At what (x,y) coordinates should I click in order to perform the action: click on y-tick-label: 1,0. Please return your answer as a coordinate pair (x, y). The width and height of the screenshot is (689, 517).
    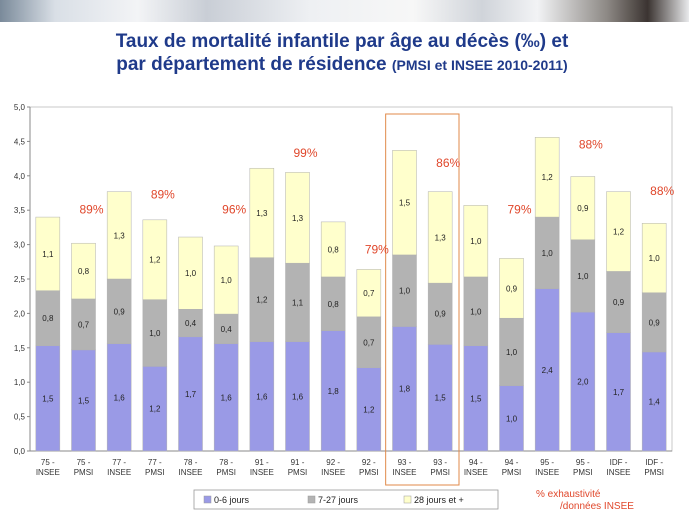
    Looking at the image, I should click on (20, 382).